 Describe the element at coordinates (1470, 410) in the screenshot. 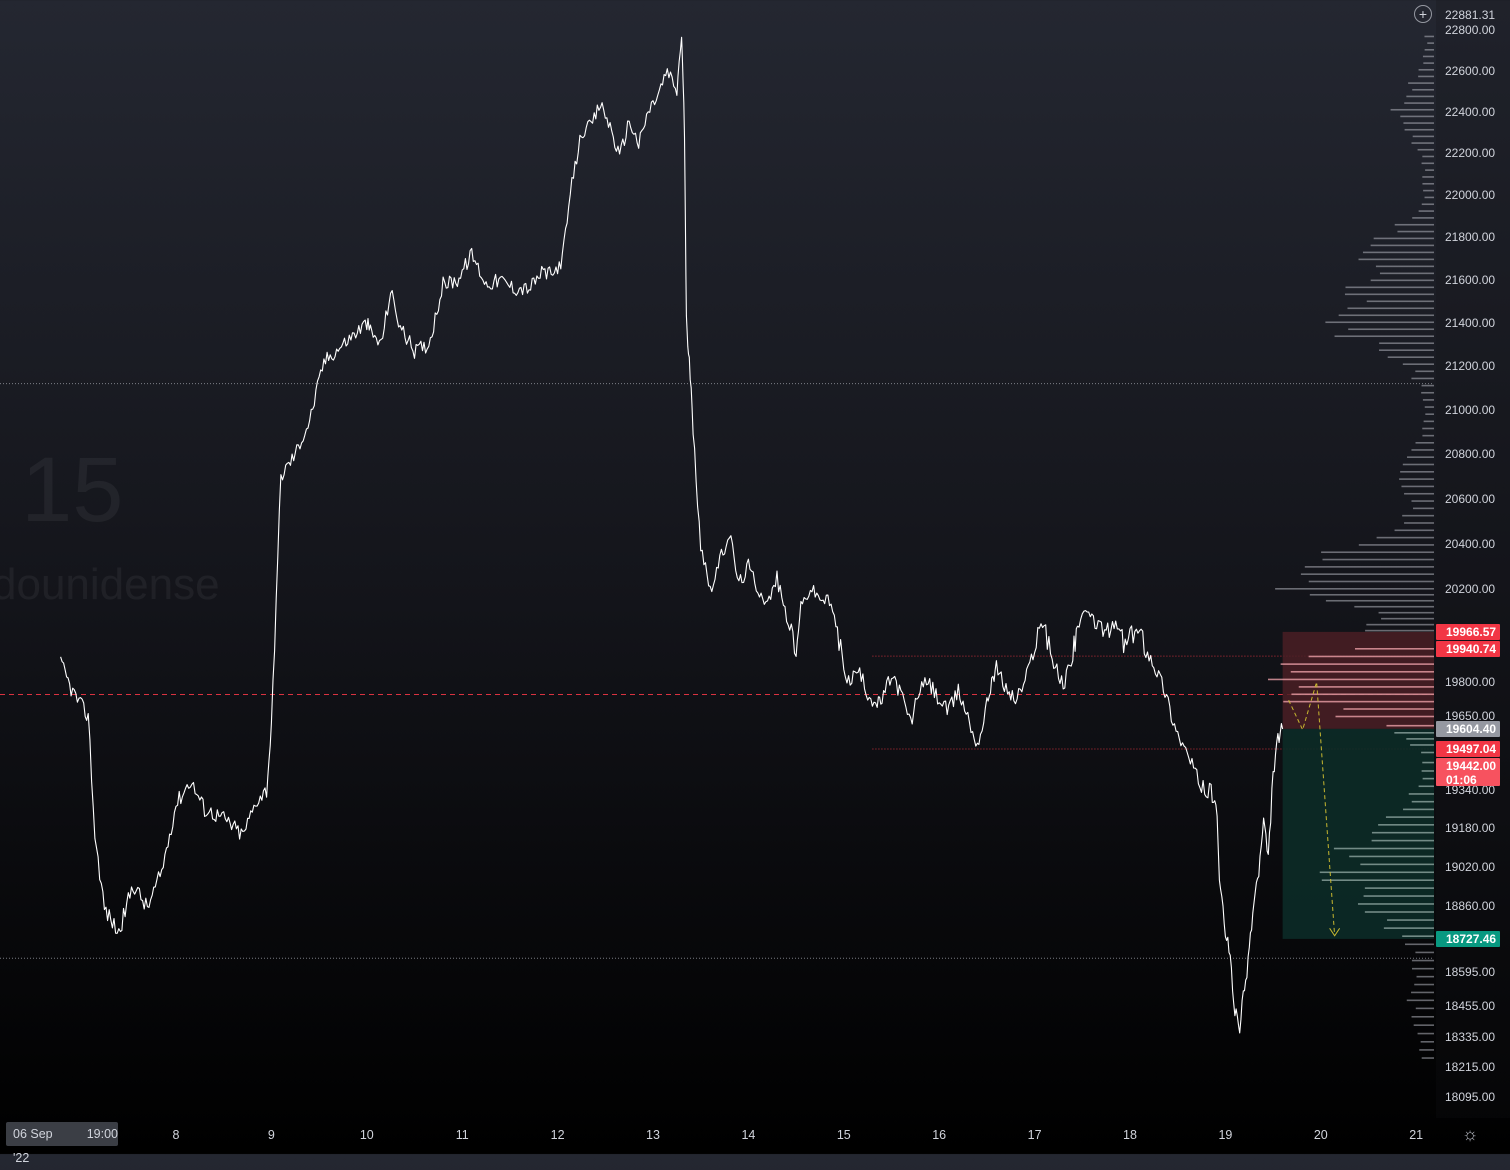

I see `price-tick-label: 21000.00` at that location.